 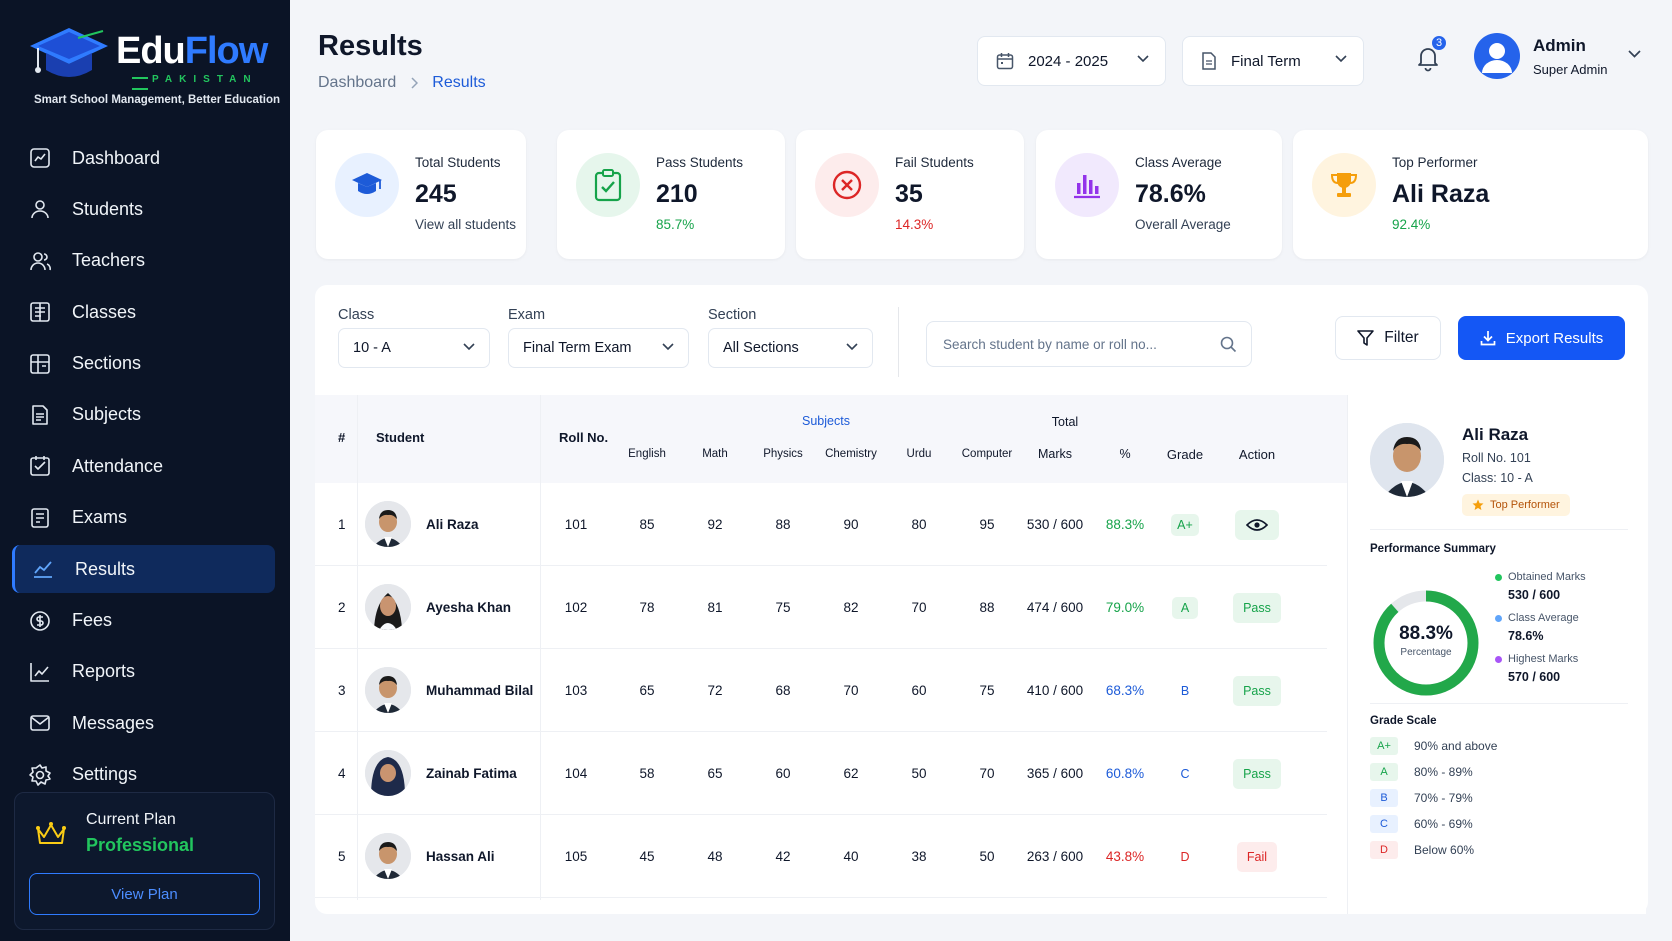 What do you see at coordinates (1384, 746) in the screenshot?
I see `grade-scale-badge: A+` at bounding box center [1384, 746].